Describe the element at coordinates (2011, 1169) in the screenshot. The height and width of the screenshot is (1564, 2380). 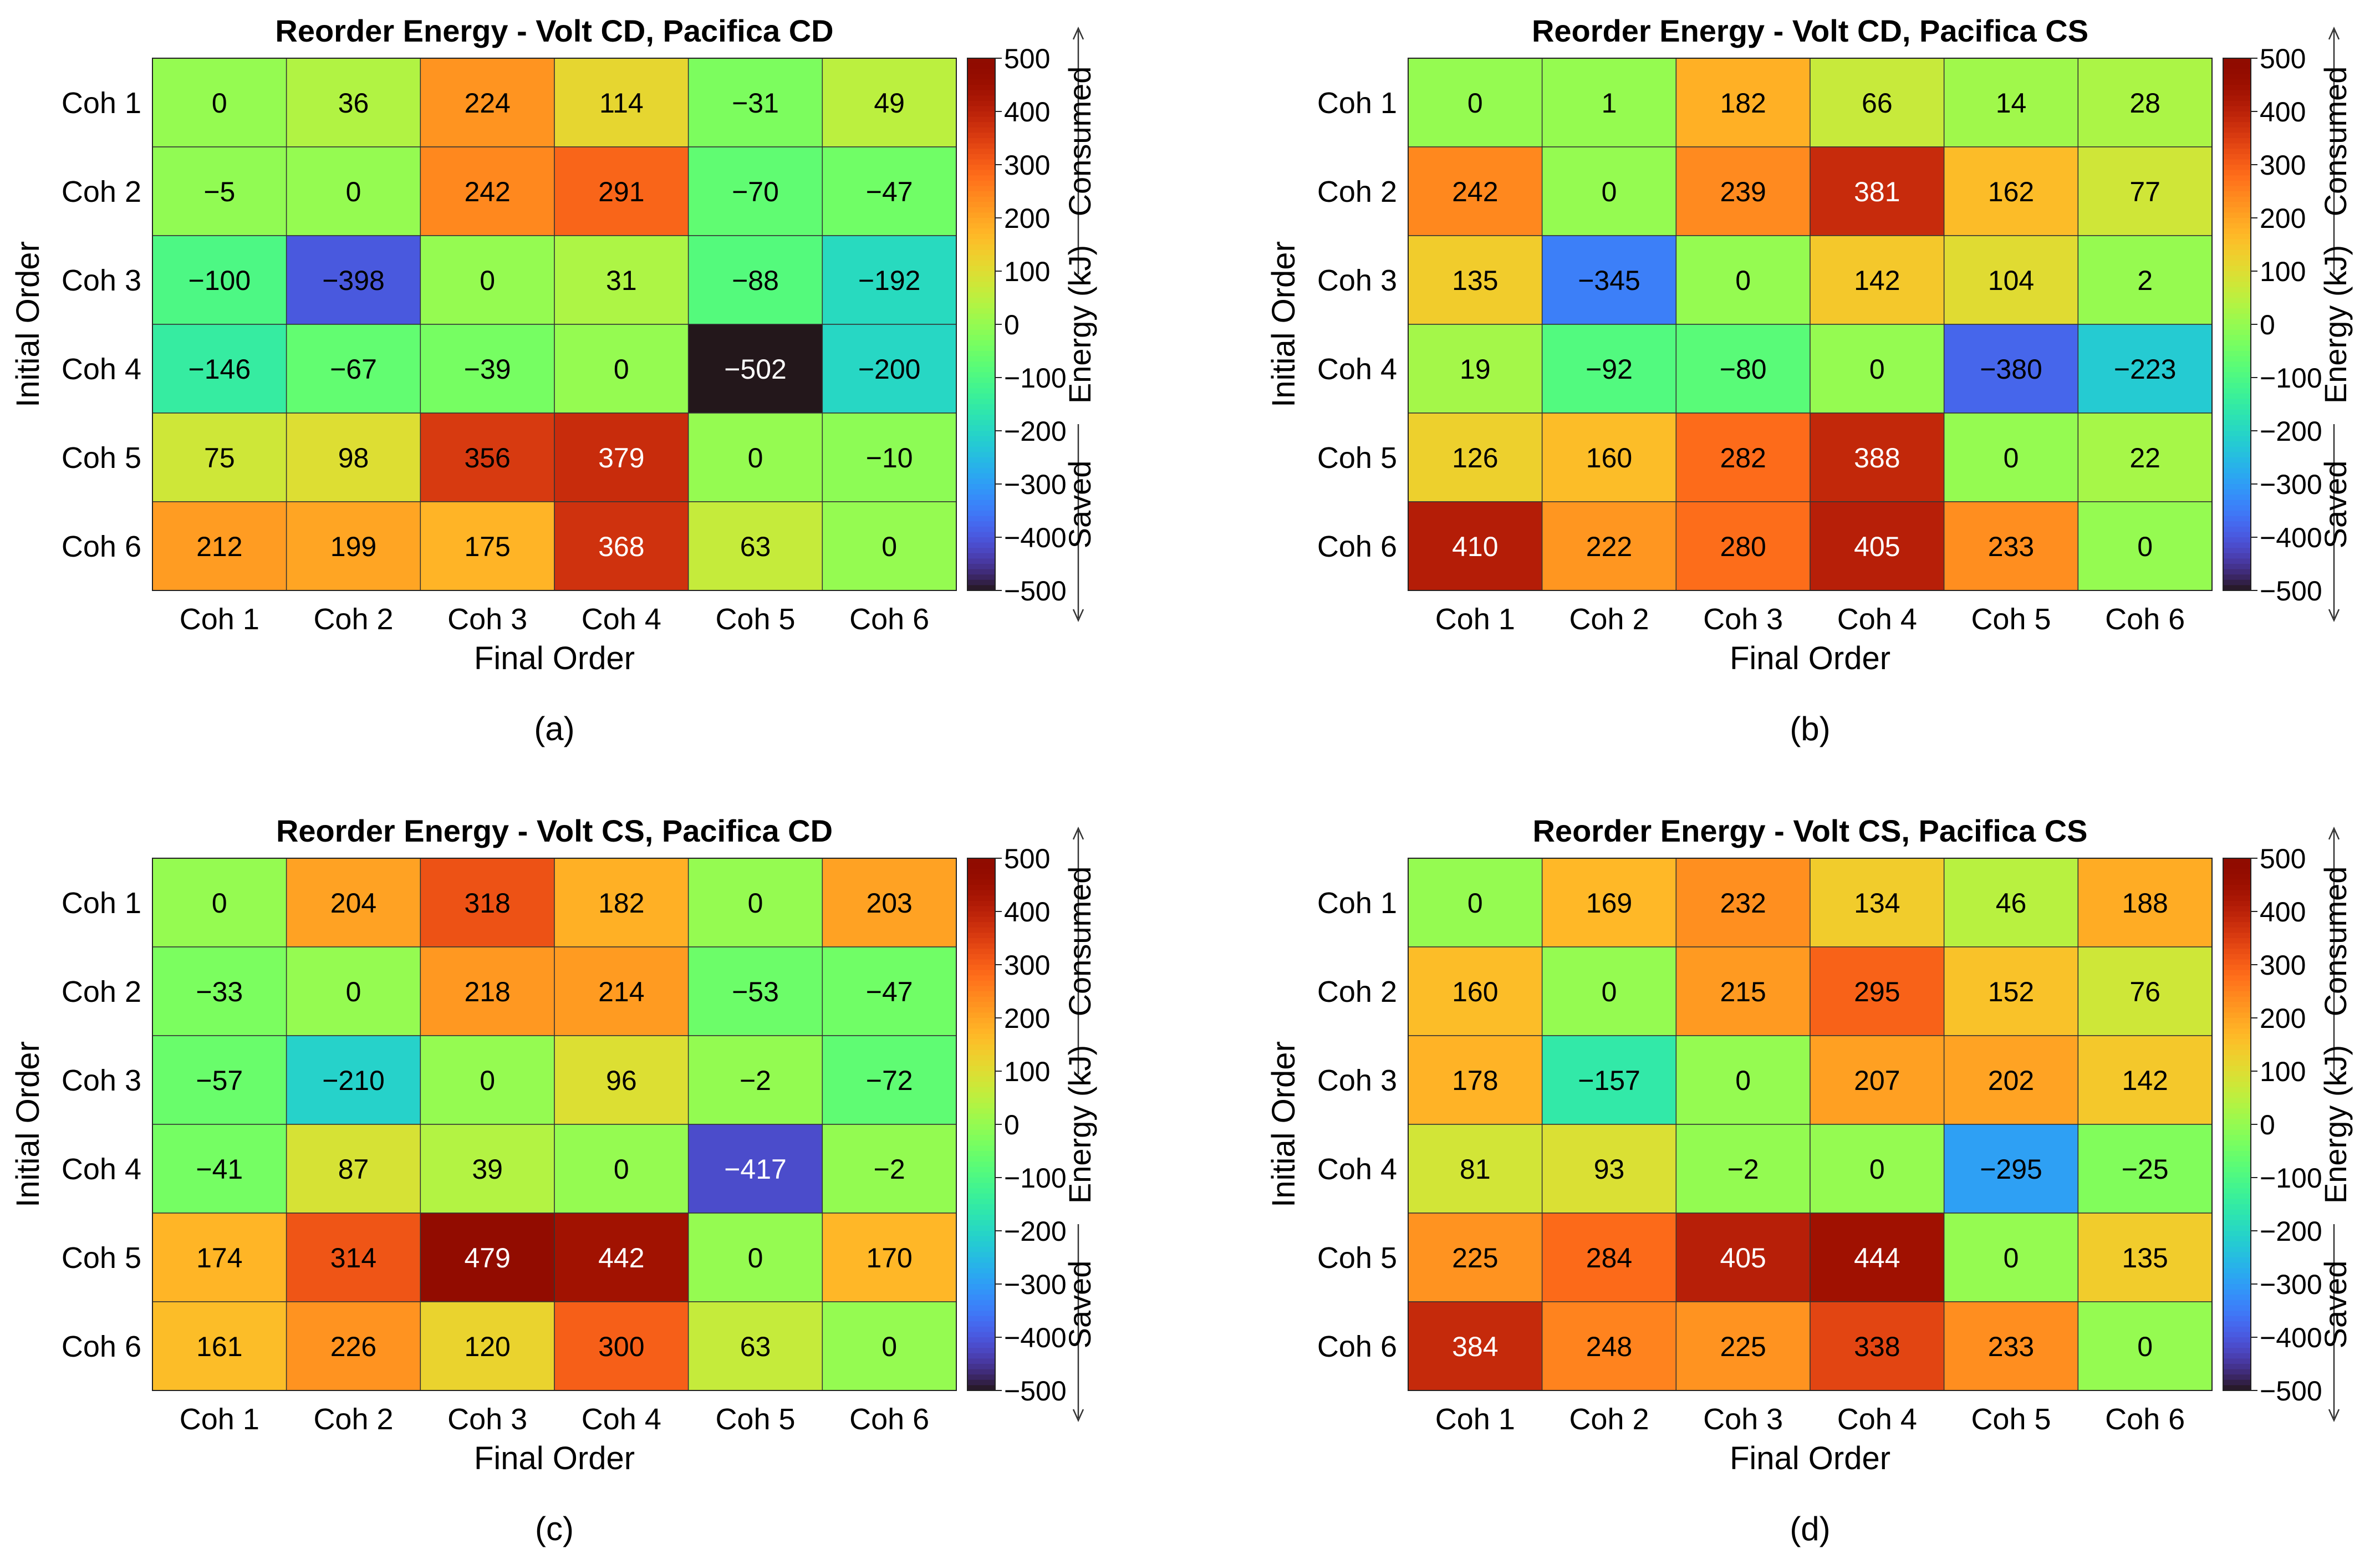
I see `cell-value-label: −295` at that location.